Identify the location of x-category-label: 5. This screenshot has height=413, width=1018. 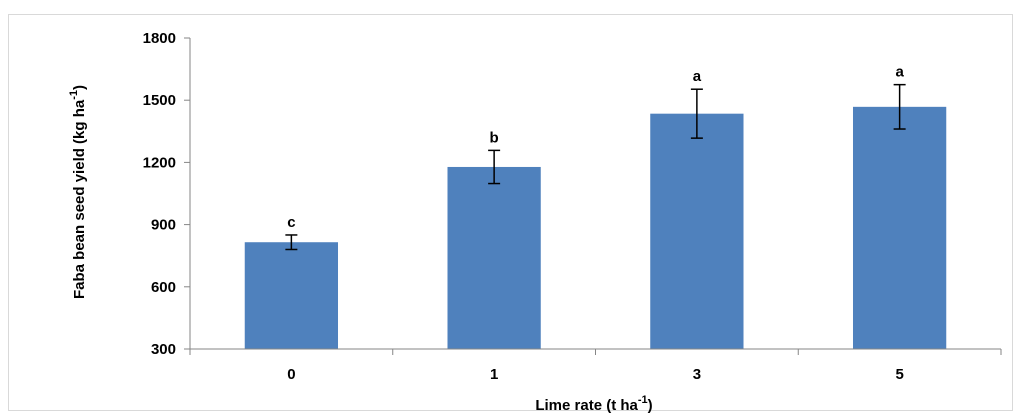
(899, 374).